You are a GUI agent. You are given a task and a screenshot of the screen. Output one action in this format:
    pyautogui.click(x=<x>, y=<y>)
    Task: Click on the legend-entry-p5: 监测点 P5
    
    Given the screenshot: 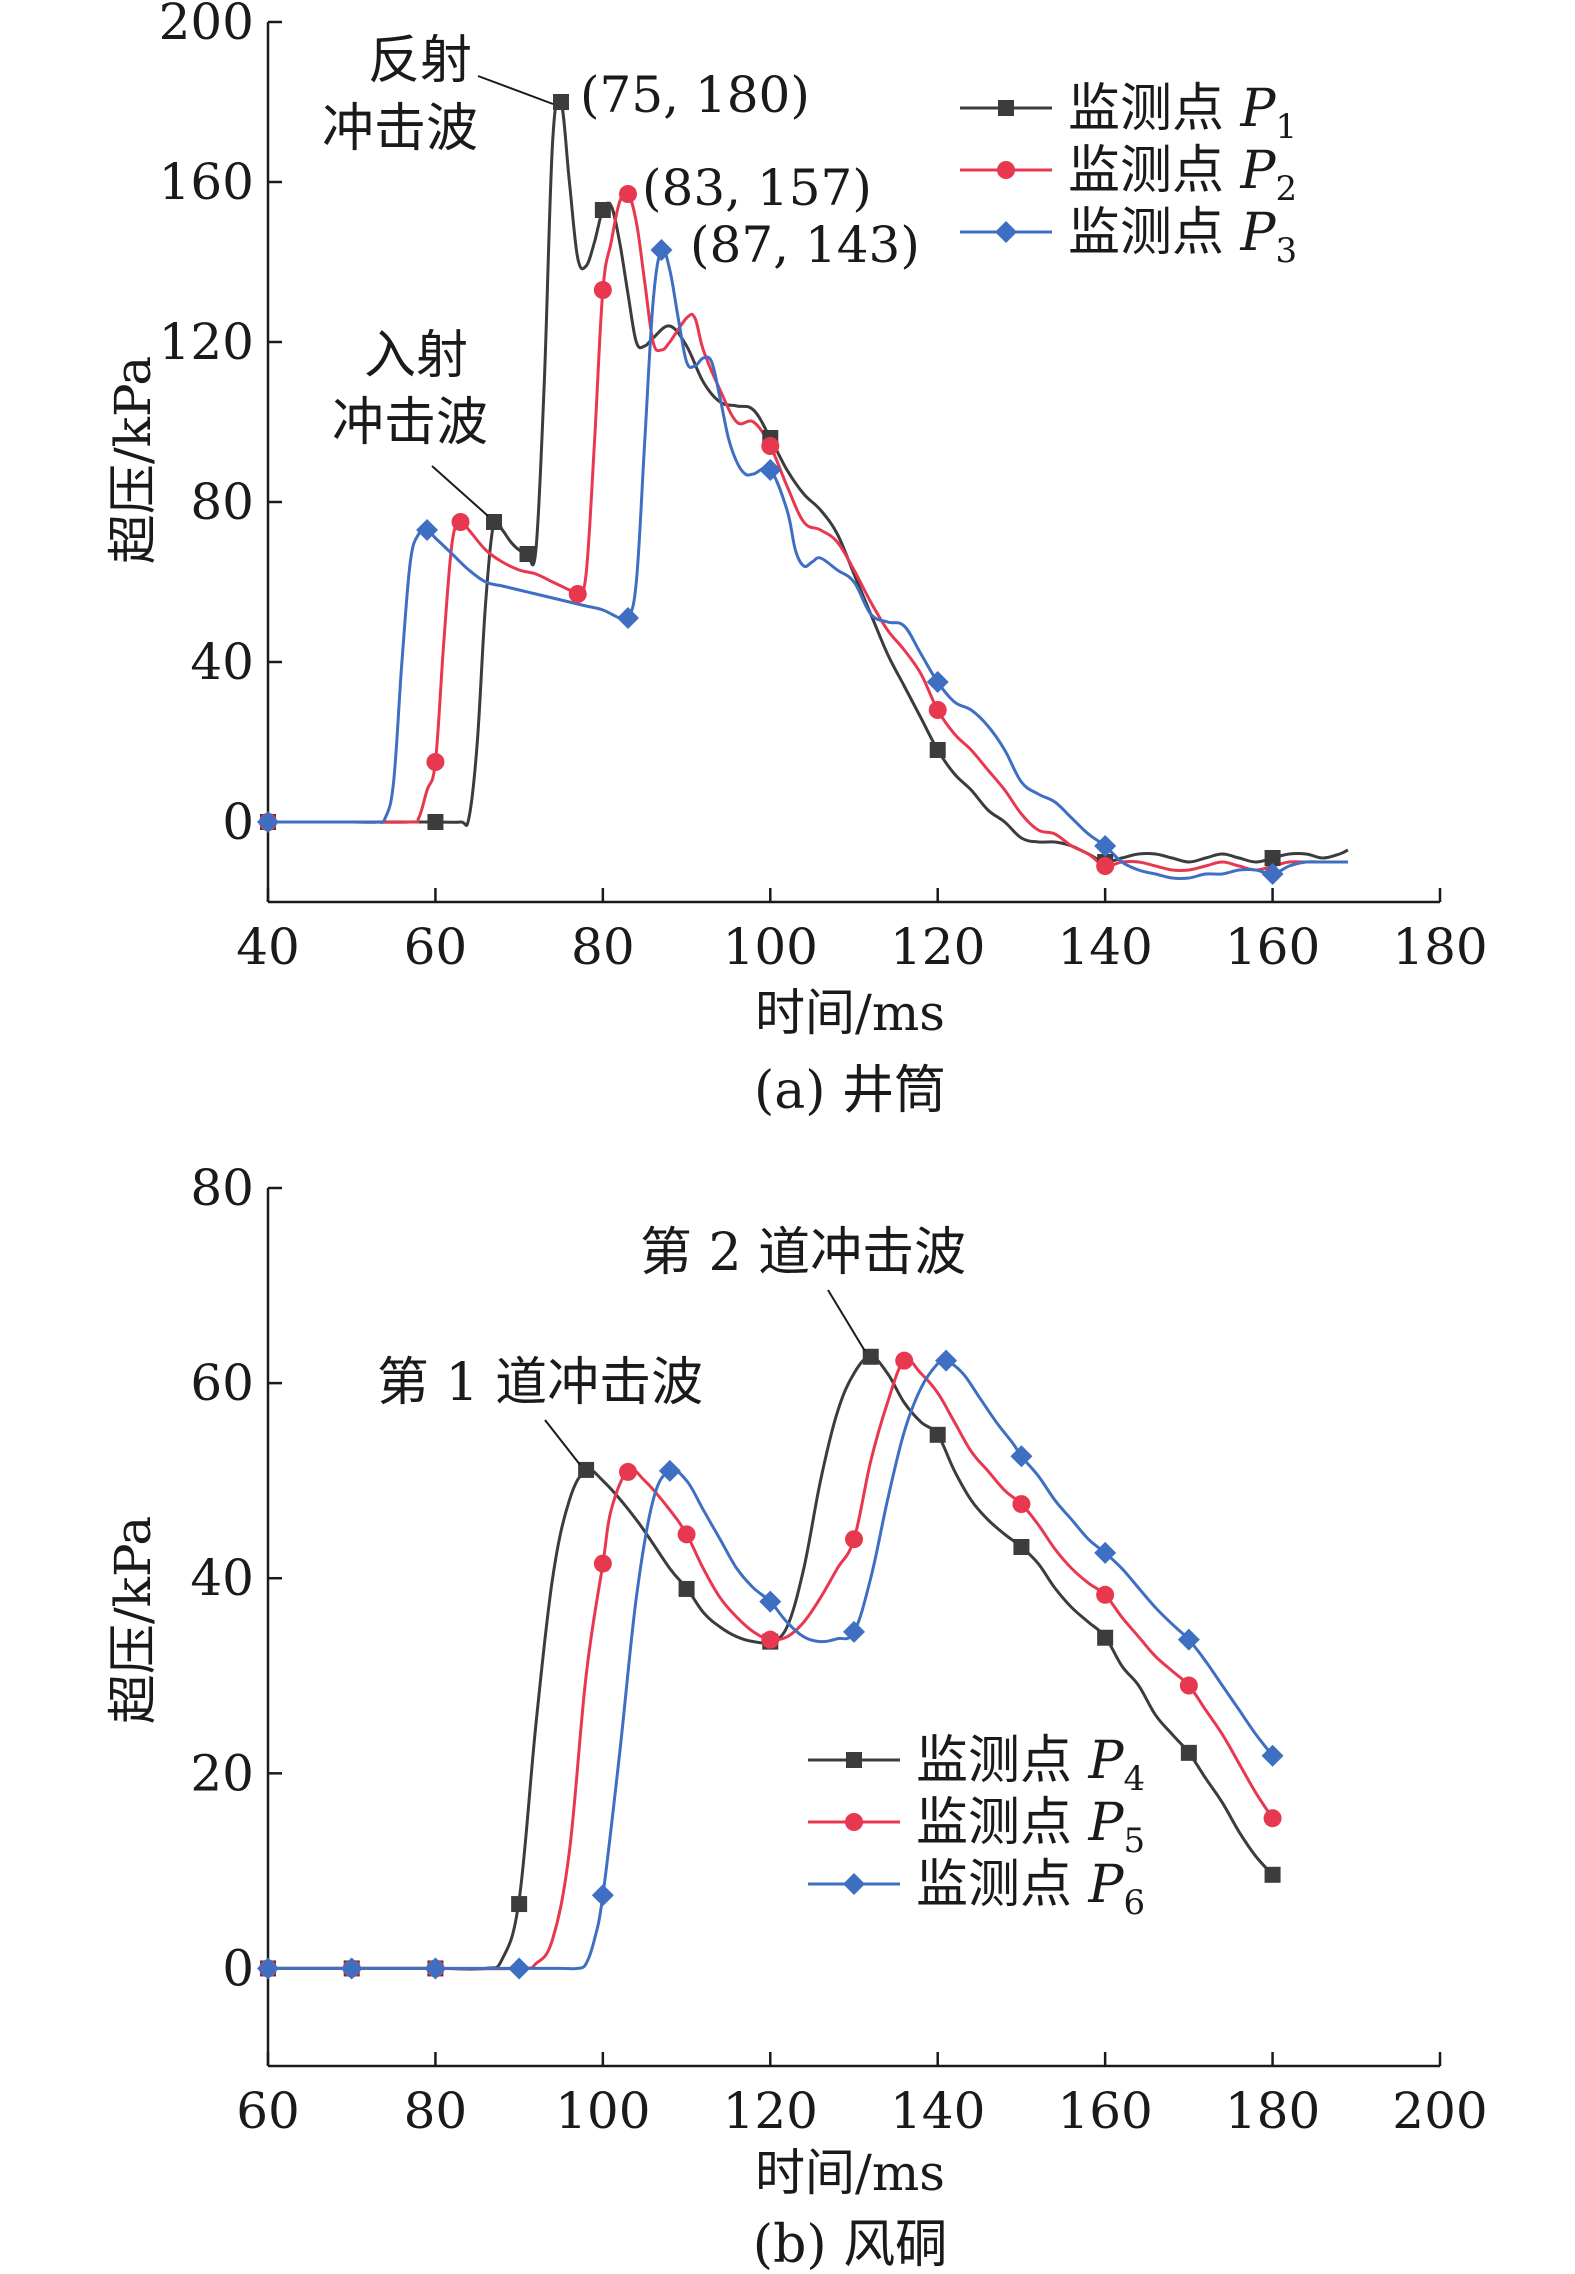 What is the action you would take?
    pyautogui.click(x=1030, y=1827)
    